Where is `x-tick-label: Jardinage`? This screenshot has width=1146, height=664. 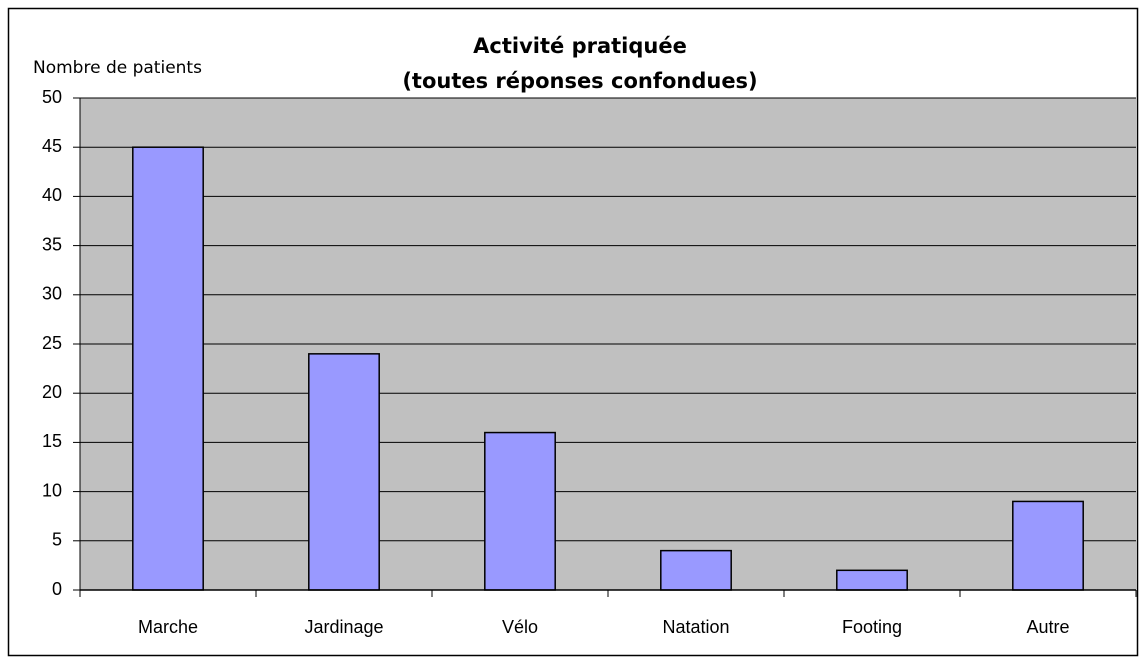 x-tick-label: Jardinage is located at coordinates (343, 627).